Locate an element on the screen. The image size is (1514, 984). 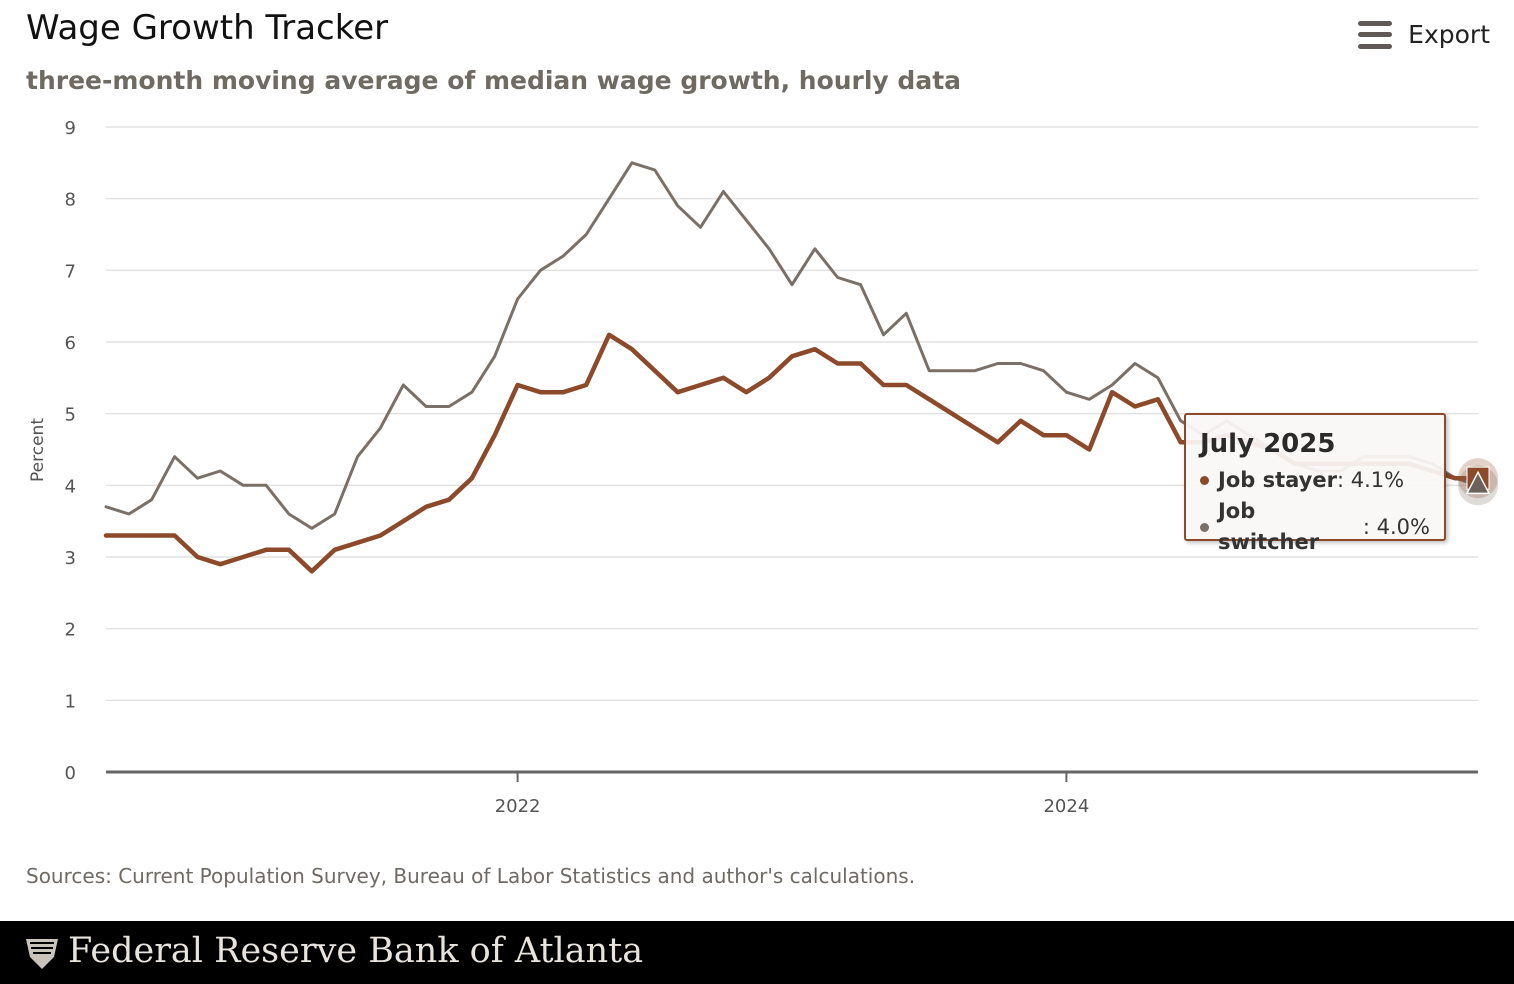
export-label: Export is located at coordinates (1449, 34).